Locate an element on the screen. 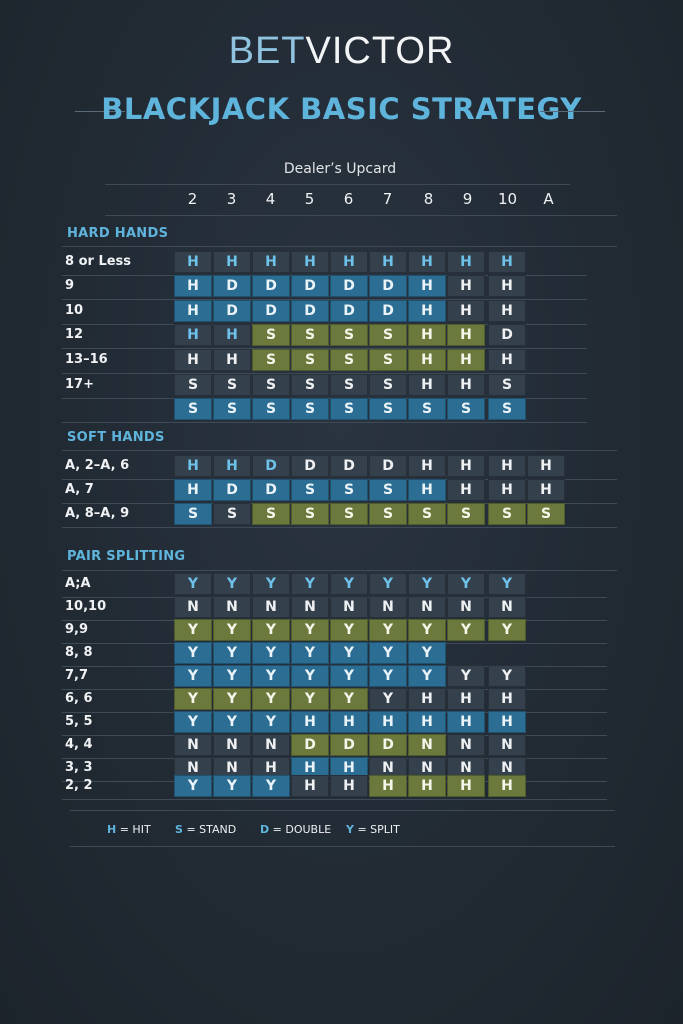  column-header: 3 is located at coordinates (231, 199).